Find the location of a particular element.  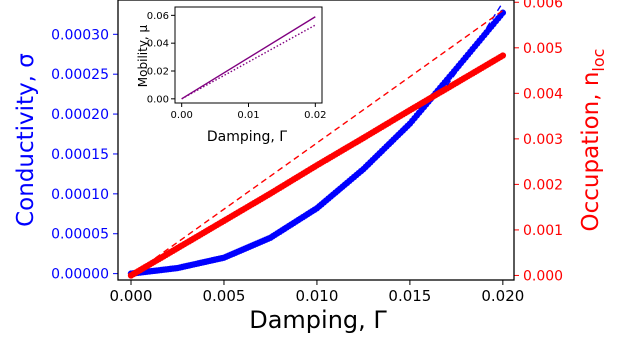

x-axis-label: Damping, Γ is located at coordinates (318, 320).